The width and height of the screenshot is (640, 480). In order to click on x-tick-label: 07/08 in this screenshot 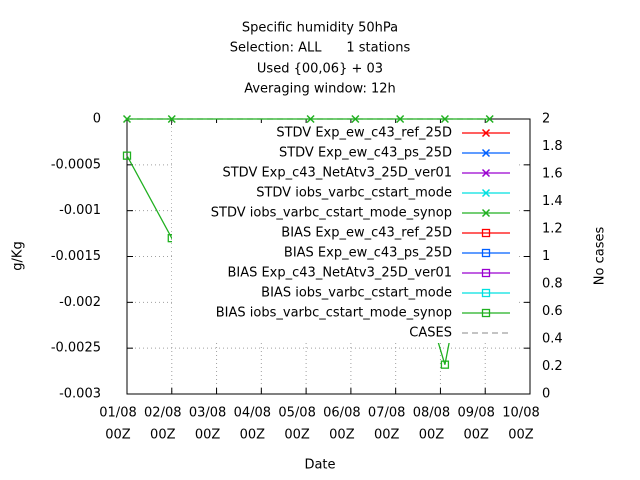, I will do `click(386, 413)`.